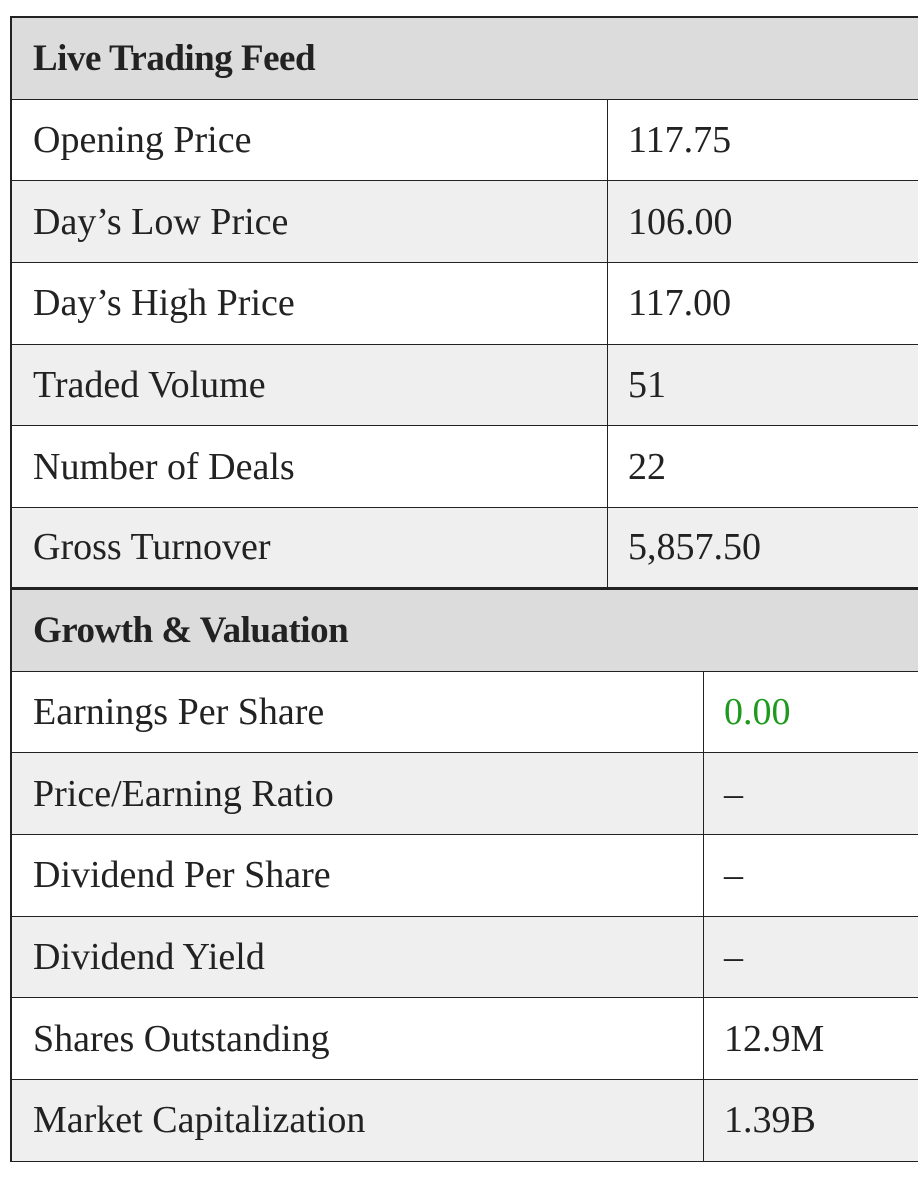 This screenshot has height=1200, width=918. Describe the element at coordinates (762, 303) in the screenshot. I see `row-value: 117.00` at that location.